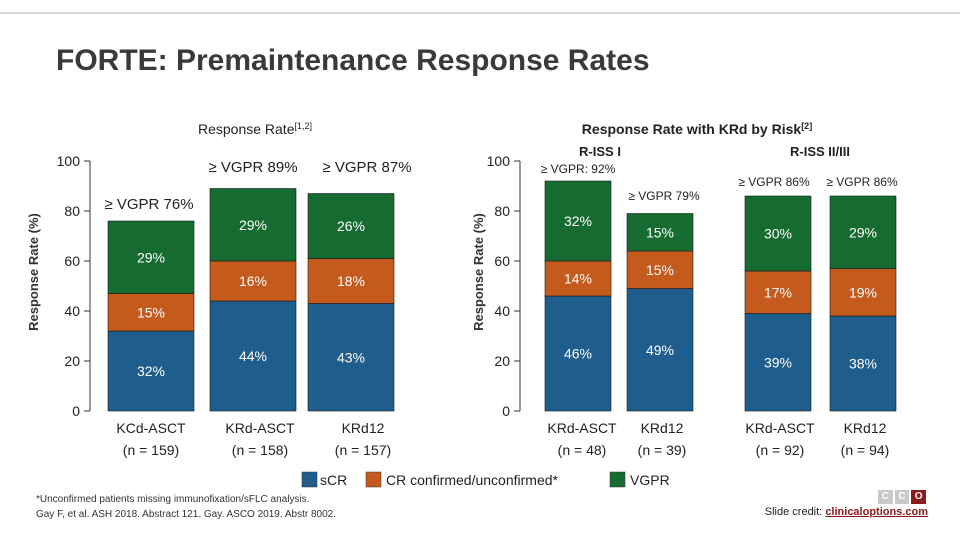 Image resolution: width=960 pixels, height=540 pixels. I want to click on cco-logo: C C O, so click(902, 497).